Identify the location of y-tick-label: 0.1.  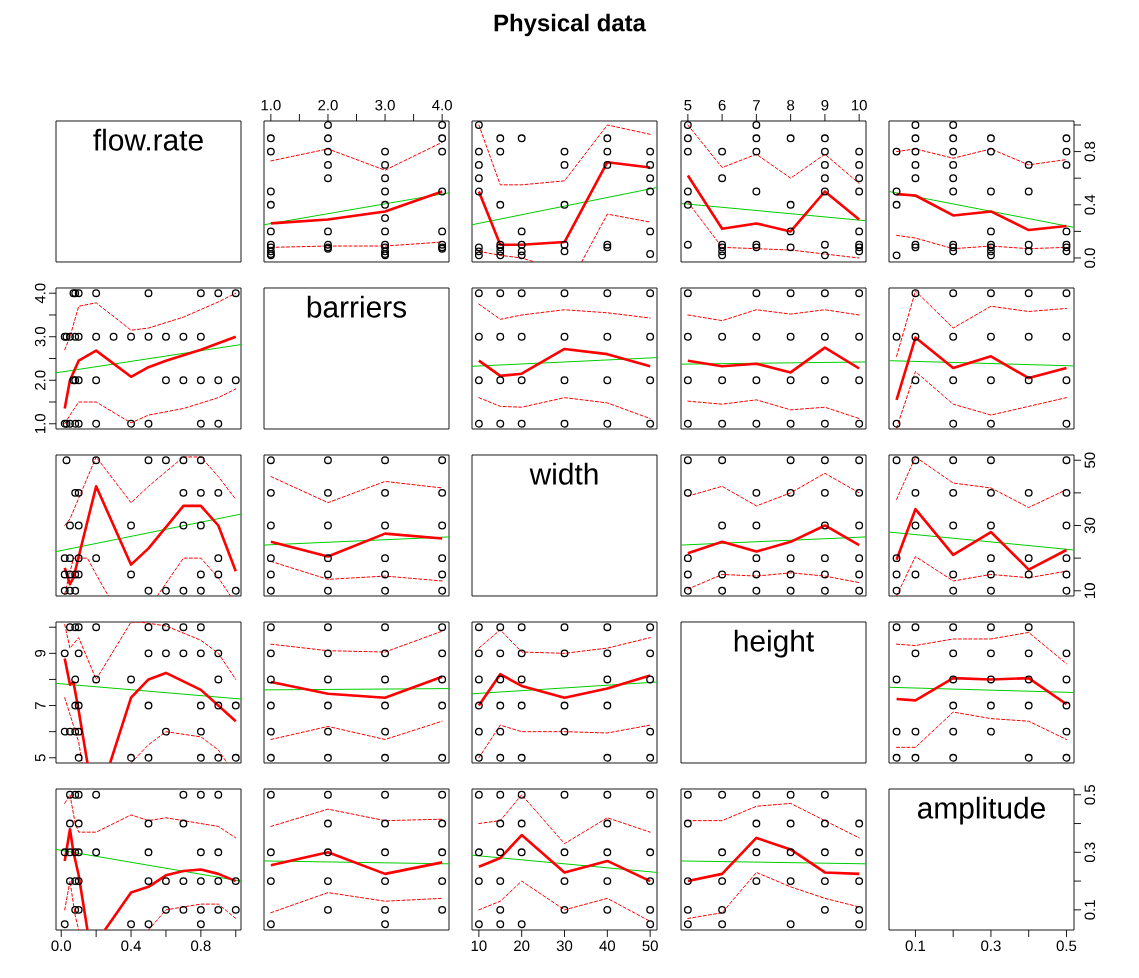
(1090, 910).